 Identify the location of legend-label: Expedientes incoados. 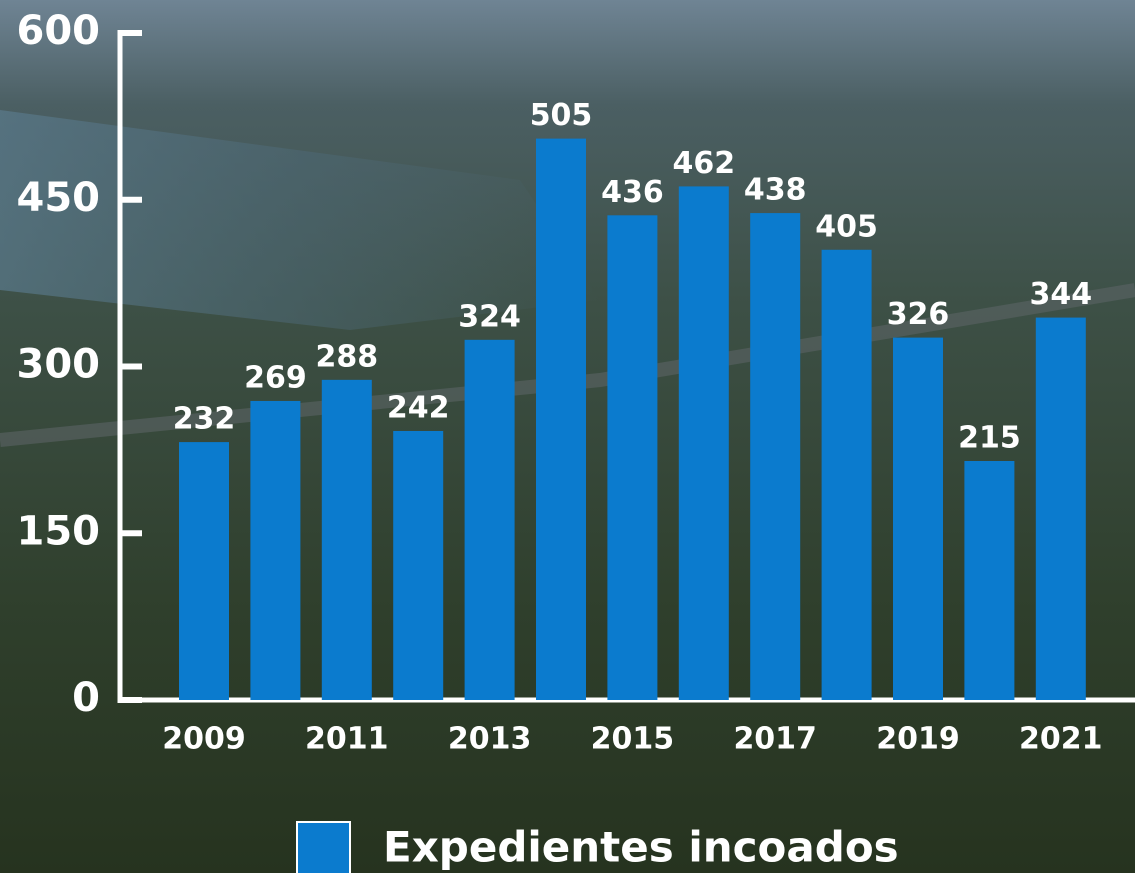
(641, 847).